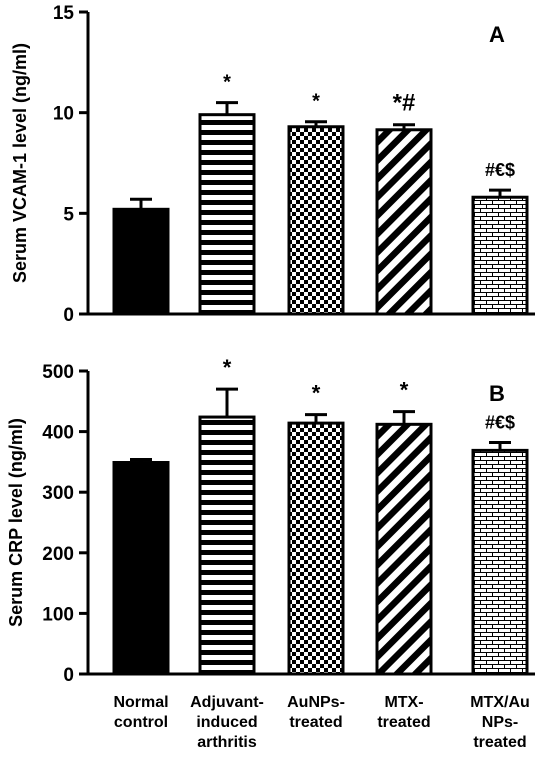  I want to click on x-tick-label: MTX/Au NPs-treated, so click(500, 722).